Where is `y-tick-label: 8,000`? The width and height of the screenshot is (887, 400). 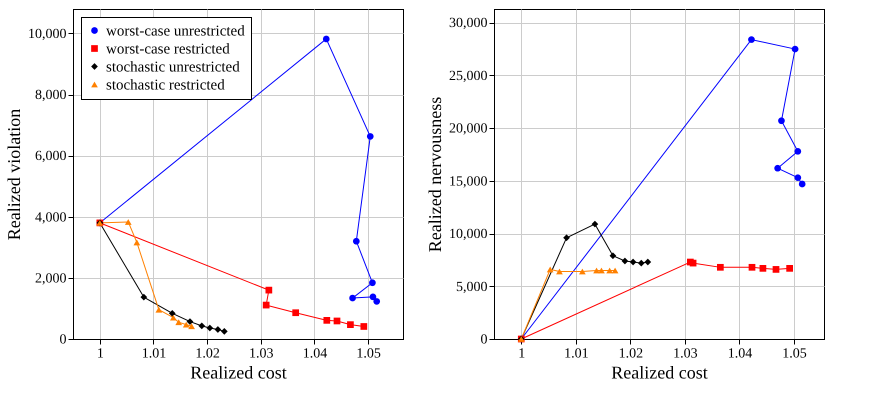 y-tick-label: 8,000 is located at coordinates (50, 96).